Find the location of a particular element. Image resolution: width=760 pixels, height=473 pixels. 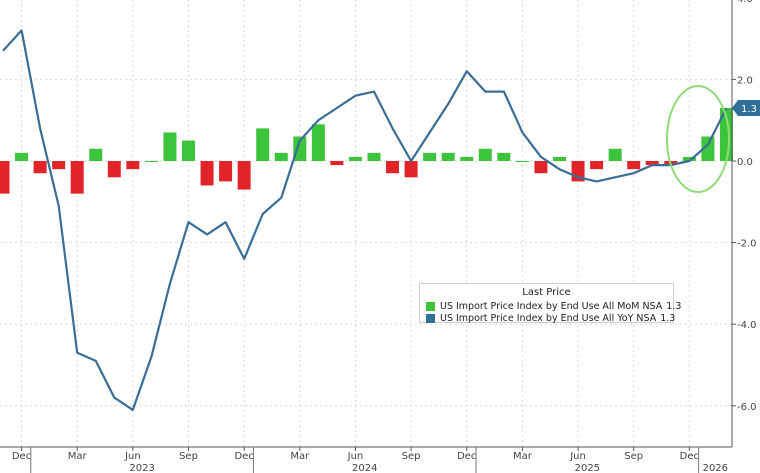

year-label: 2025 is located at coordinates (587, 468).